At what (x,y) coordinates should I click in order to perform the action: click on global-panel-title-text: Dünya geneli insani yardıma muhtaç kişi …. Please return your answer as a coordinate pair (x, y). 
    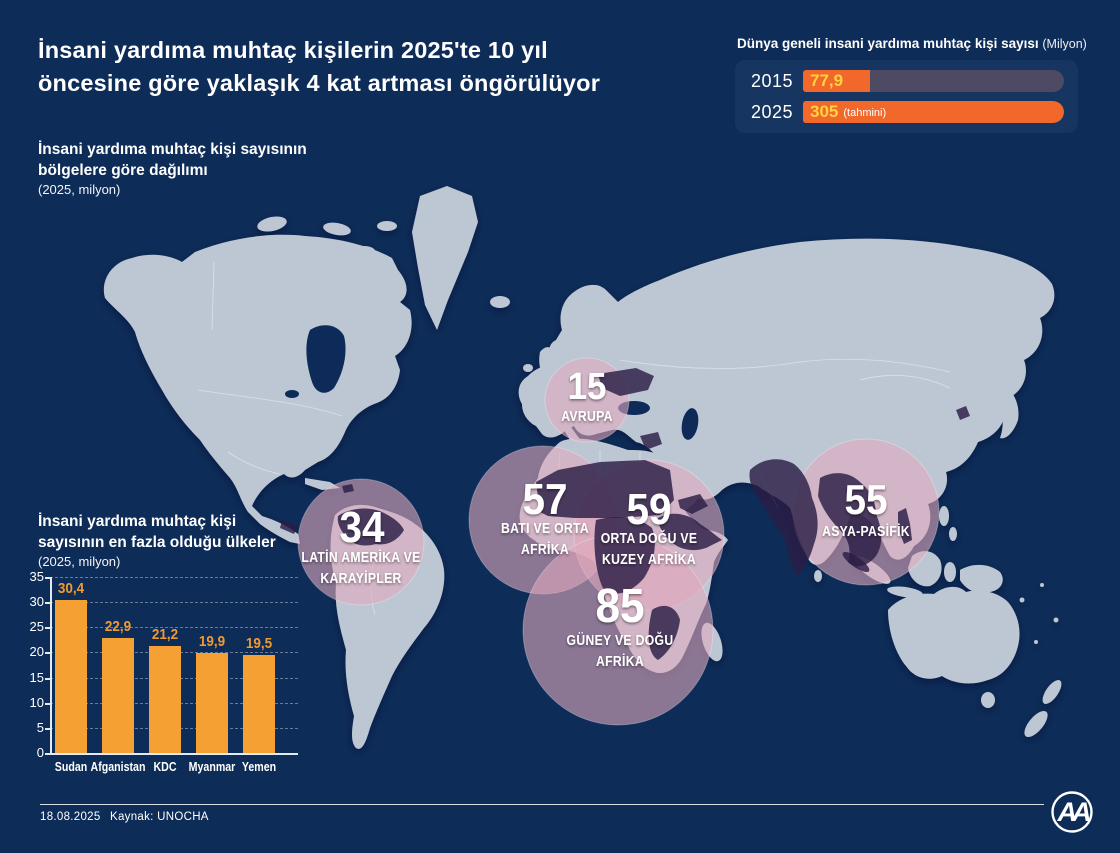
    Looking at the image, I should click on (888, 43).